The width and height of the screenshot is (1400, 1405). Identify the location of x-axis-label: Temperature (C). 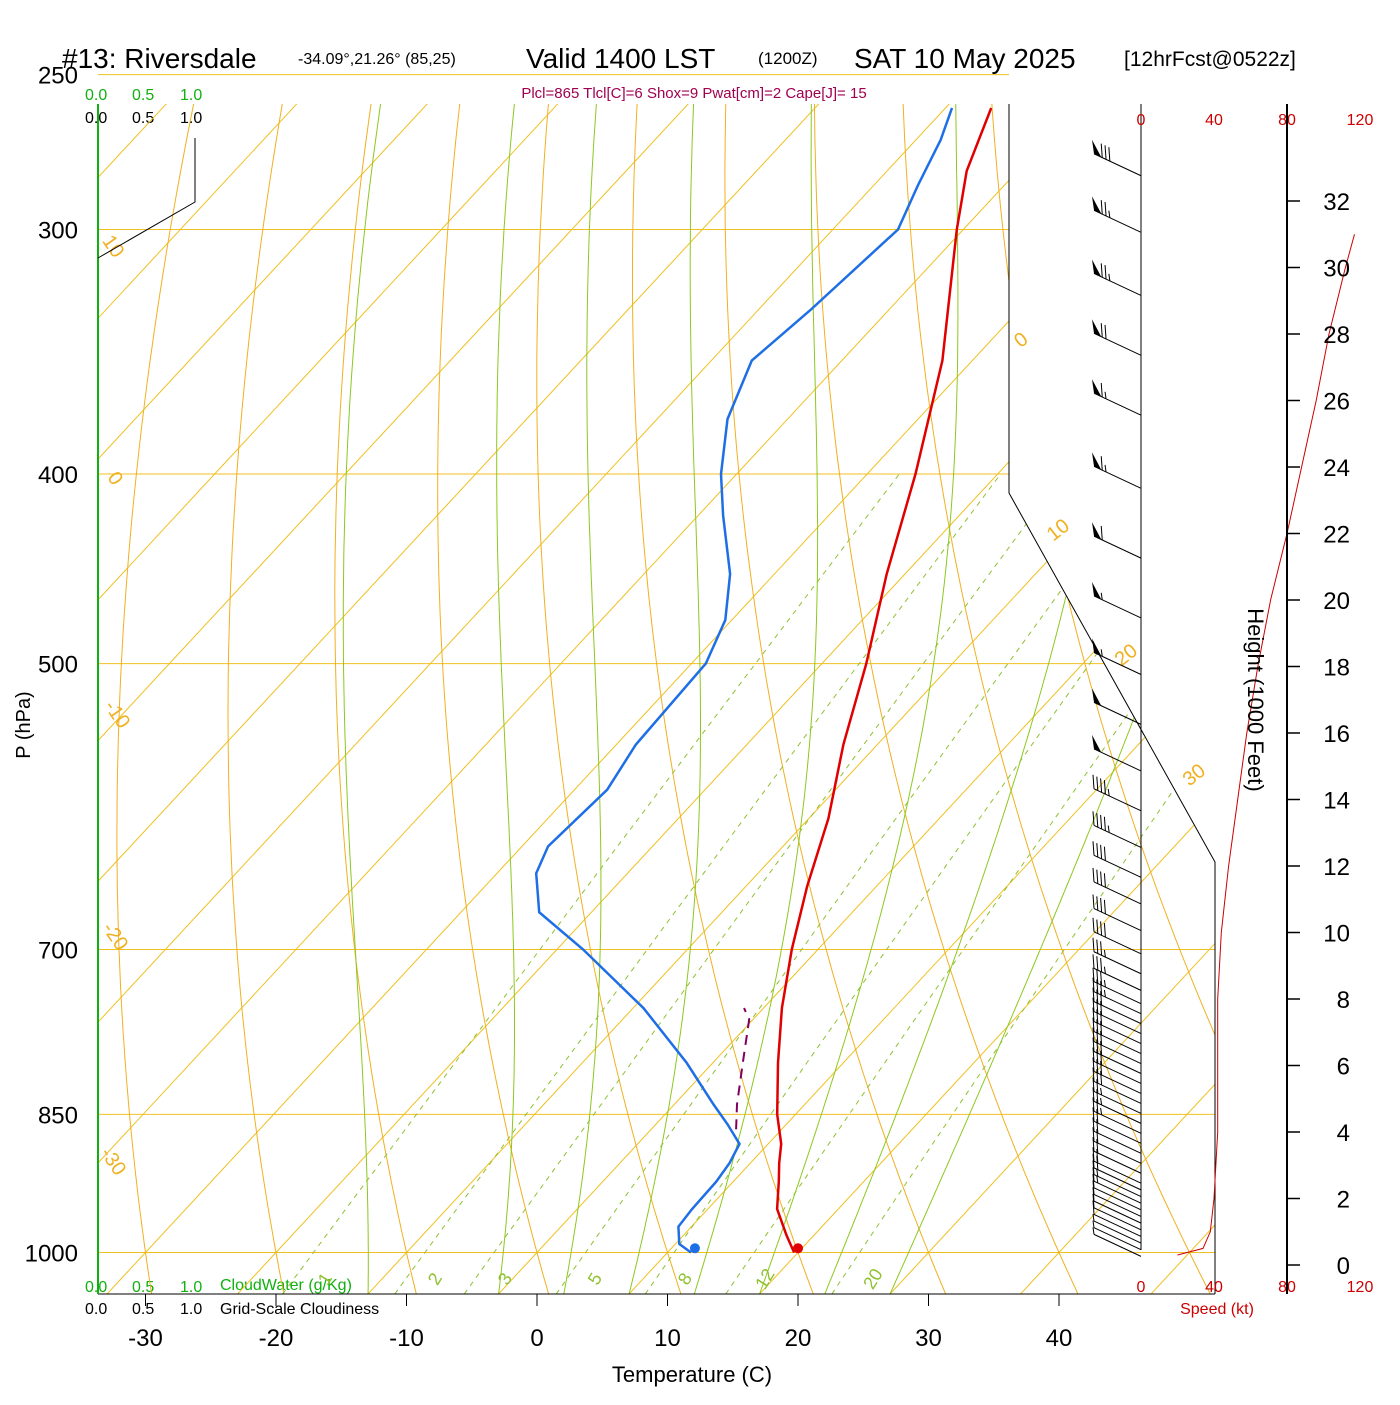
(692, 1374).